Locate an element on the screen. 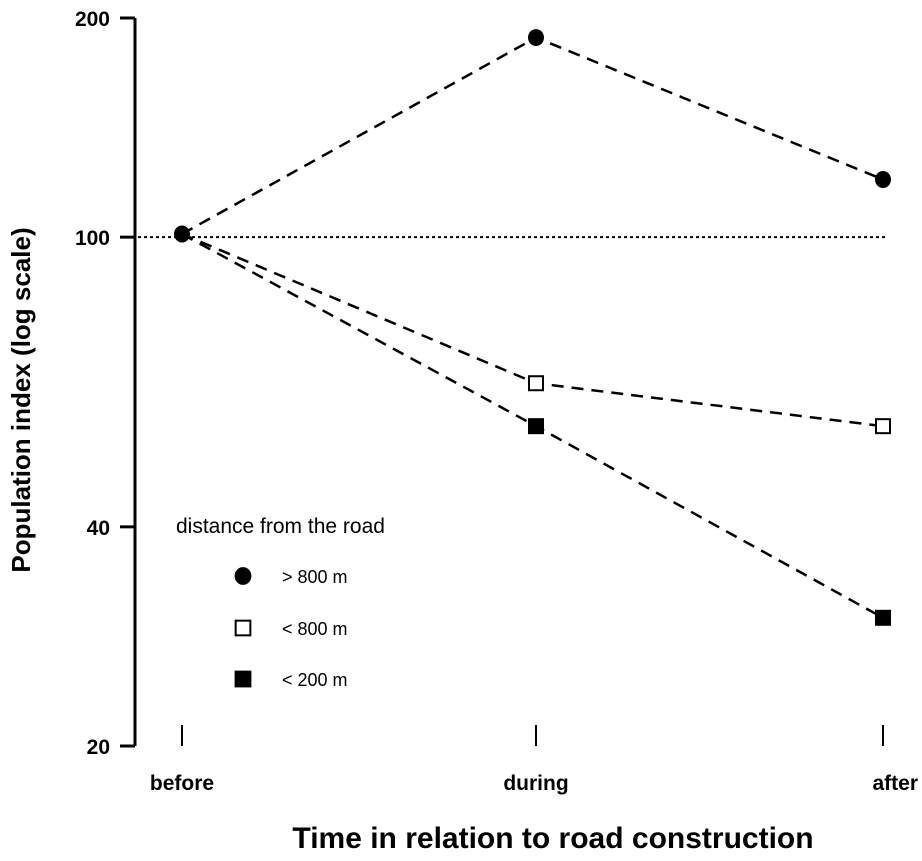  x-tick-label: during is located at coordinates (535, 783).